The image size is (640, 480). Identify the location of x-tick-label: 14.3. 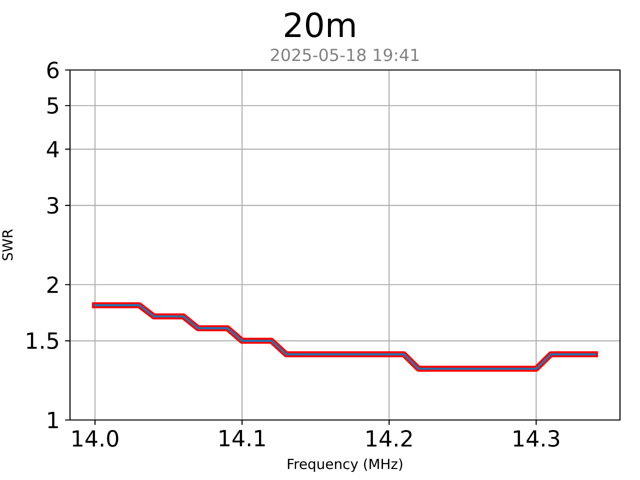
(537, 438).